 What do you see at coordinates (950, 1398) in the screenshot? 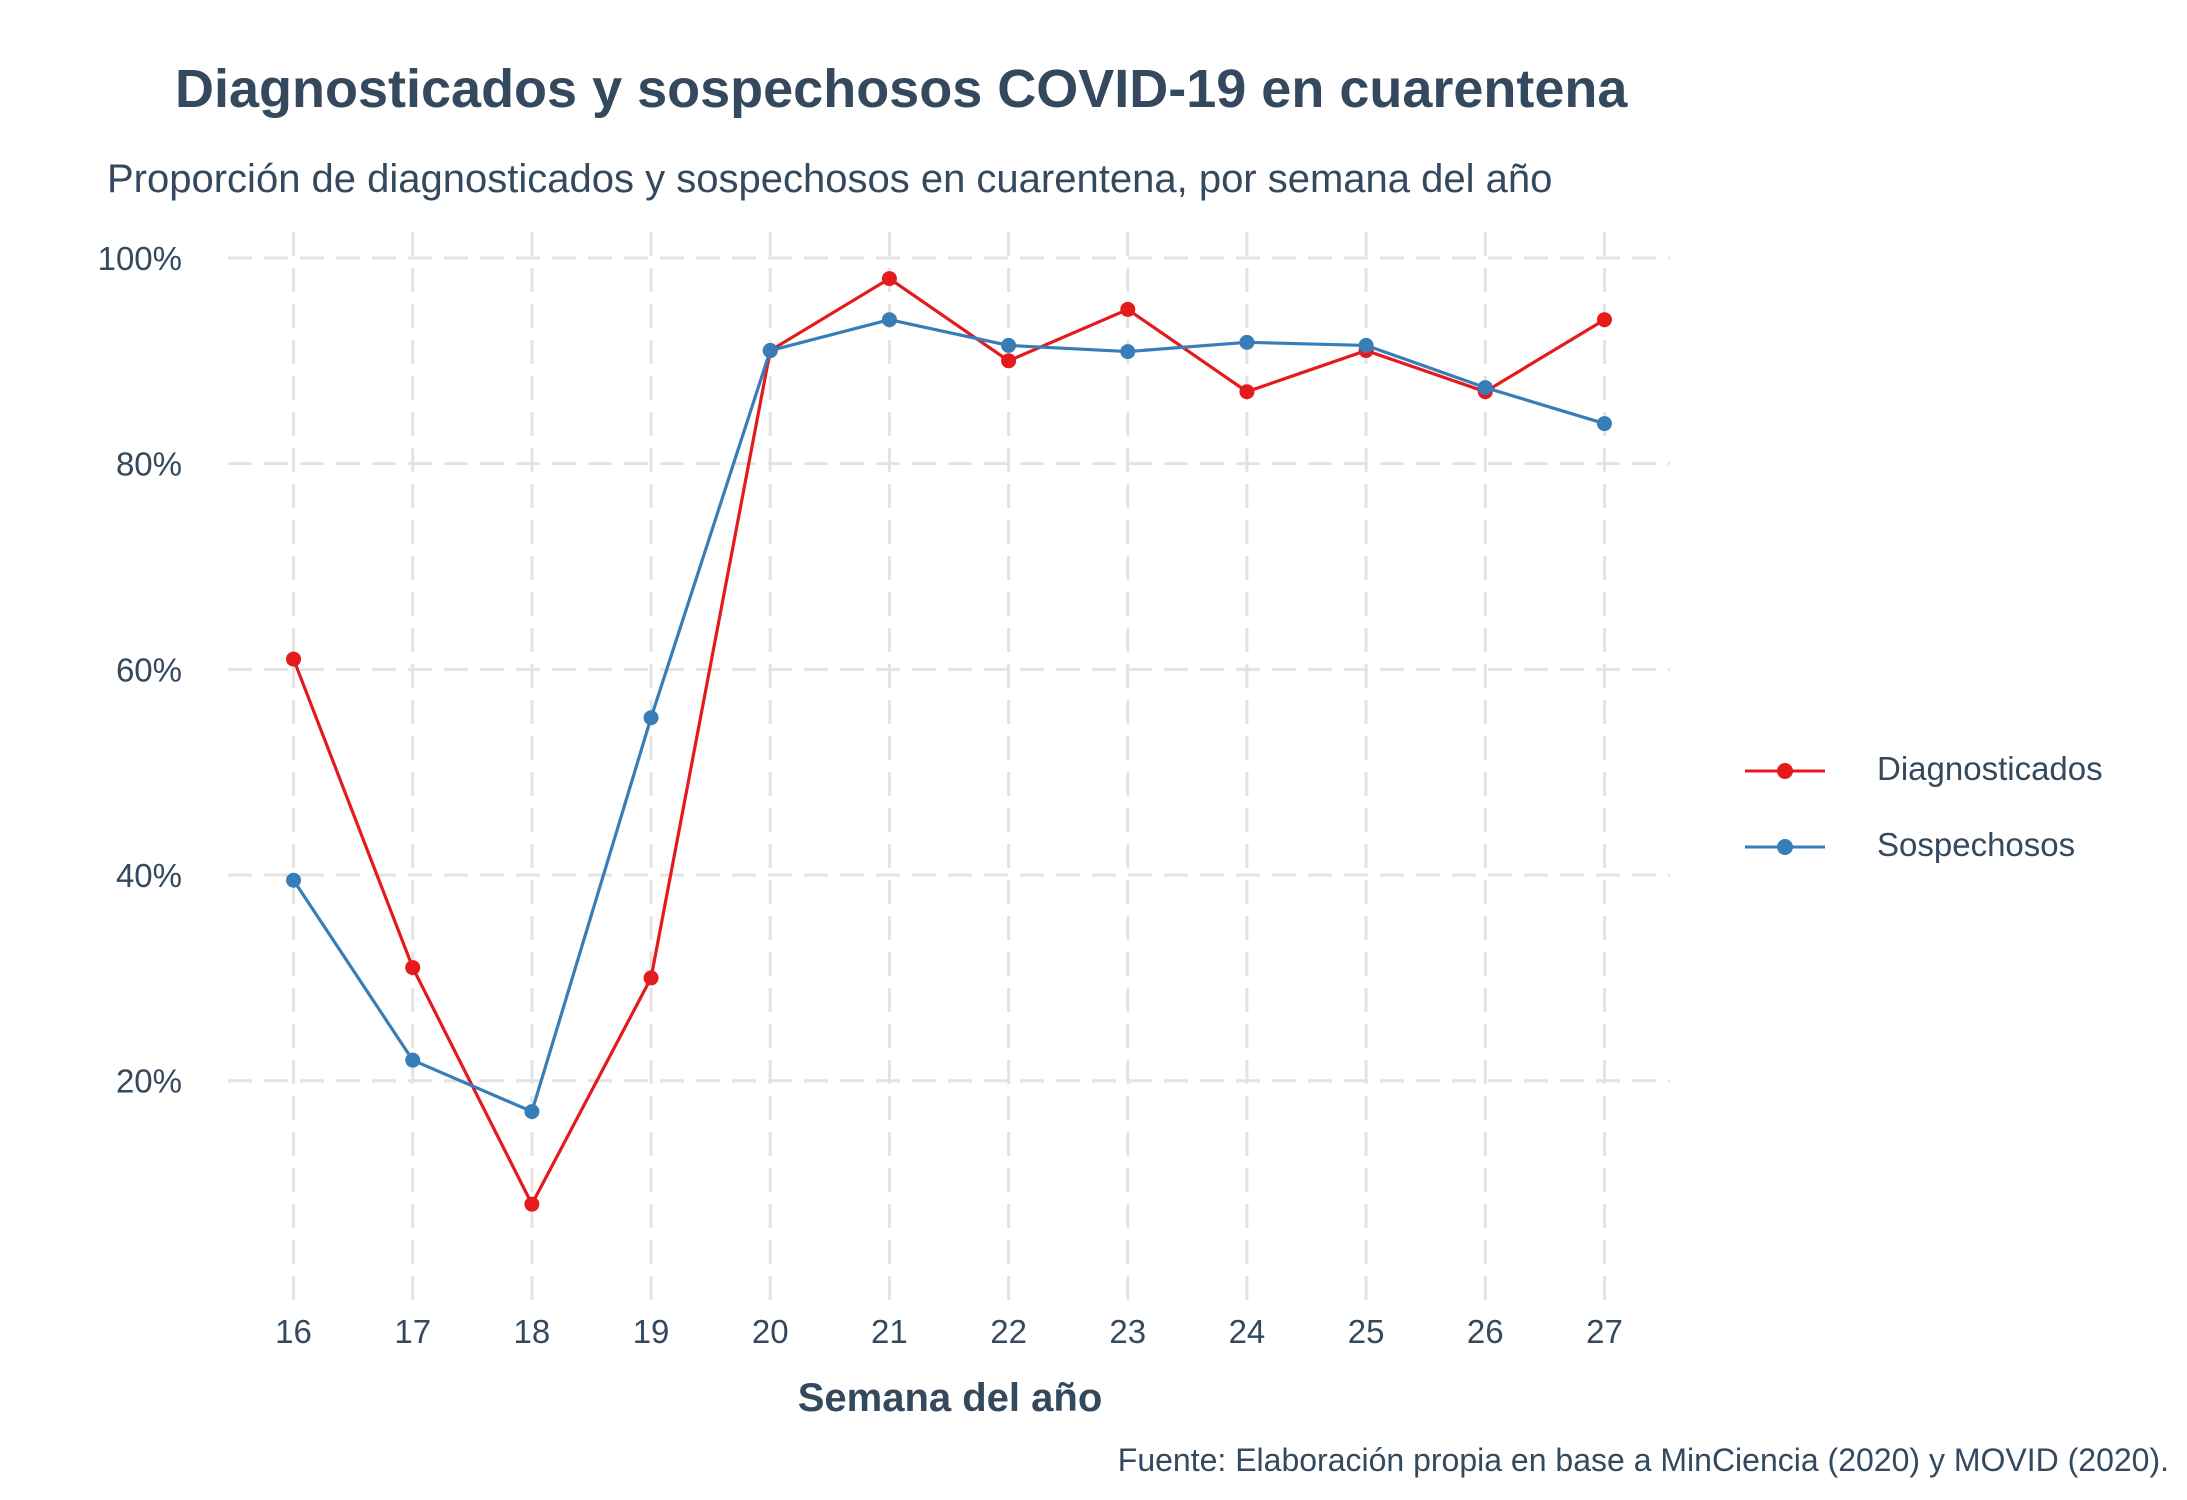
I see `x-axis-title: Semana del año` at bounding box center [950, 1398].